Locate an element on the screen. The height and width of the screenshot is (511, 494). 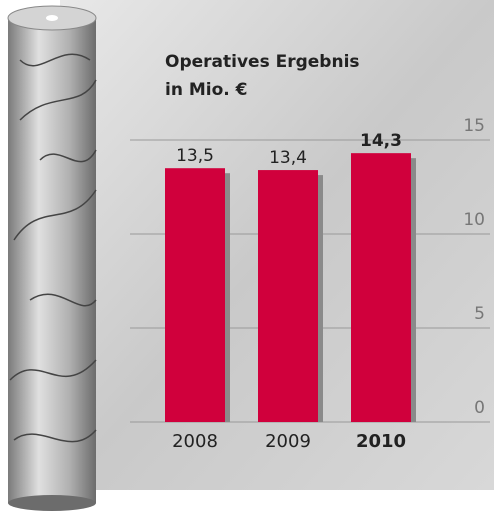
y-tick-label: 0 is located at coordinates (479, 408).